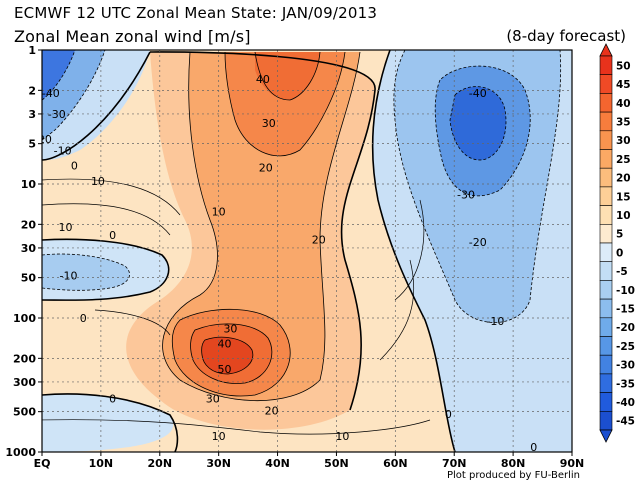 The image size is (640, 488). I want to click on y-tick-label: 20, so click(29, 224).